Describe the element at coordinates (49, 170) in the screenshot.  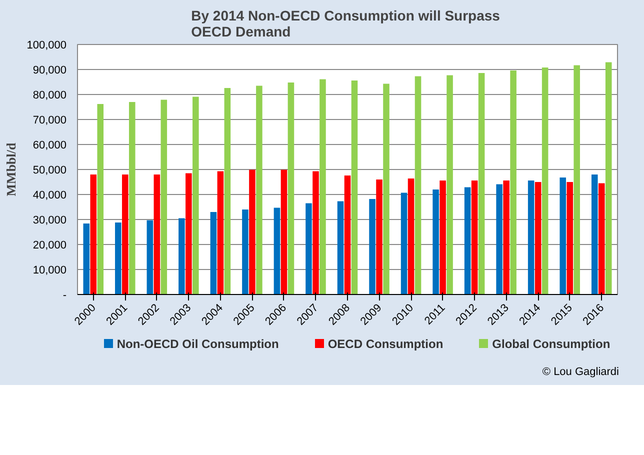
I see `y-tick-label: 50,000` at that location.